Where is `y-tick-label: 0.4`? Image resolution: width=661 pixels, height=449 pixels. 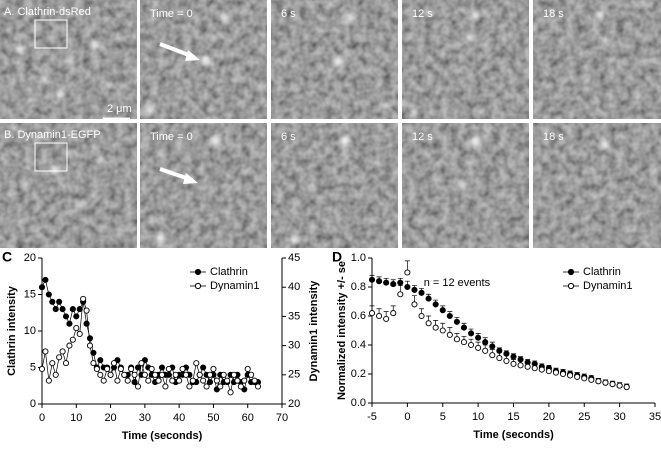 y-tick-label: 0.4 is located at coordinates (358, 345).